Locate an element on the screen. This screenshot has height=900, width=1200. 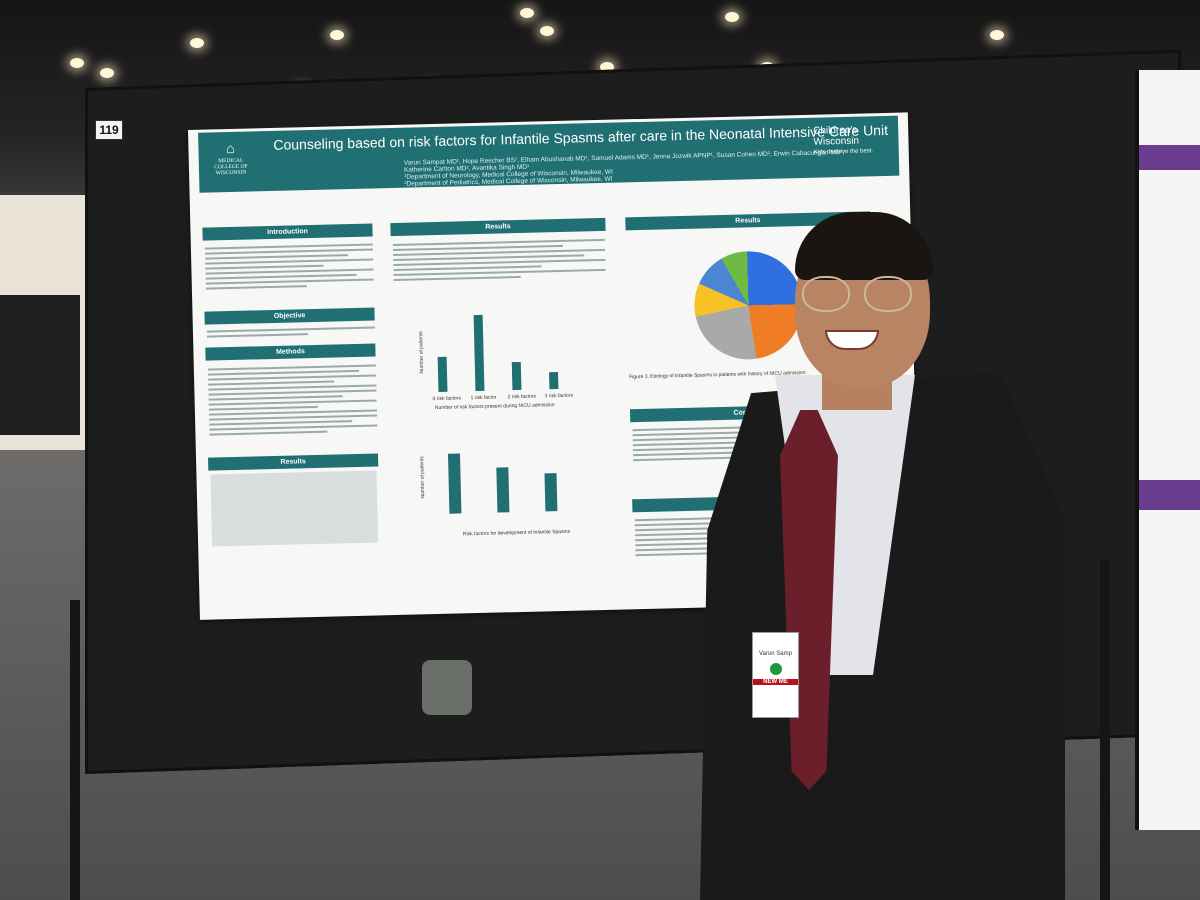
etiology-pie-chart is located at coordinates (748, 305).